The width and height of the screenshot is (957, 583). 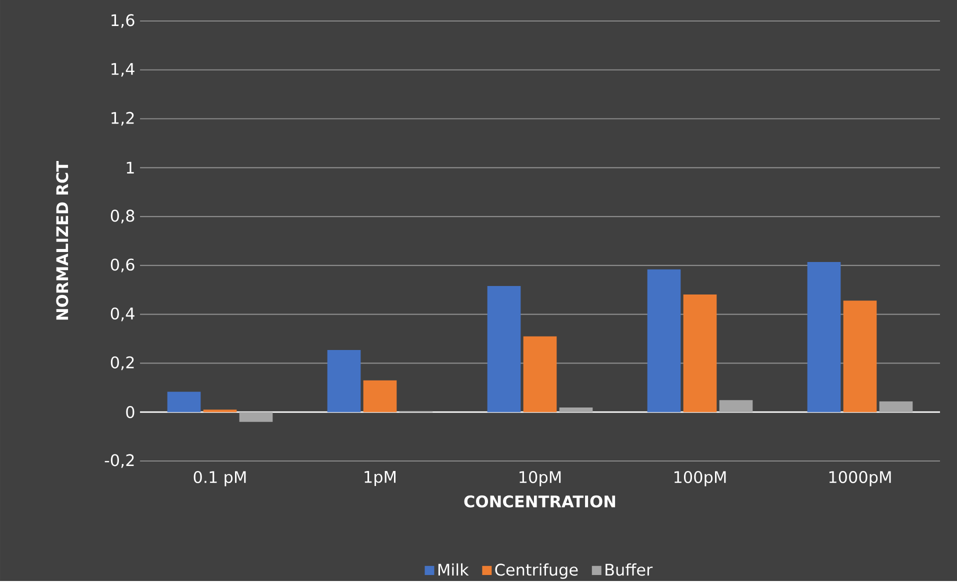 What do you see at coordinates (119, 461) in the screenshot?
I see `y-tick-label: -0,2` at bounding box center [119, 461].